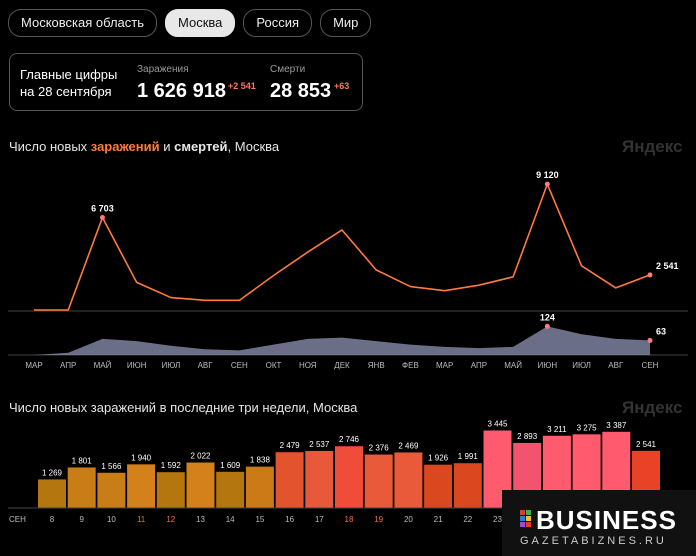 This screenshot has height=556, width=696. Describe the element at coordinates (290, 445) in the screenshot. I see `bar-value-label: 2 479` at that location.